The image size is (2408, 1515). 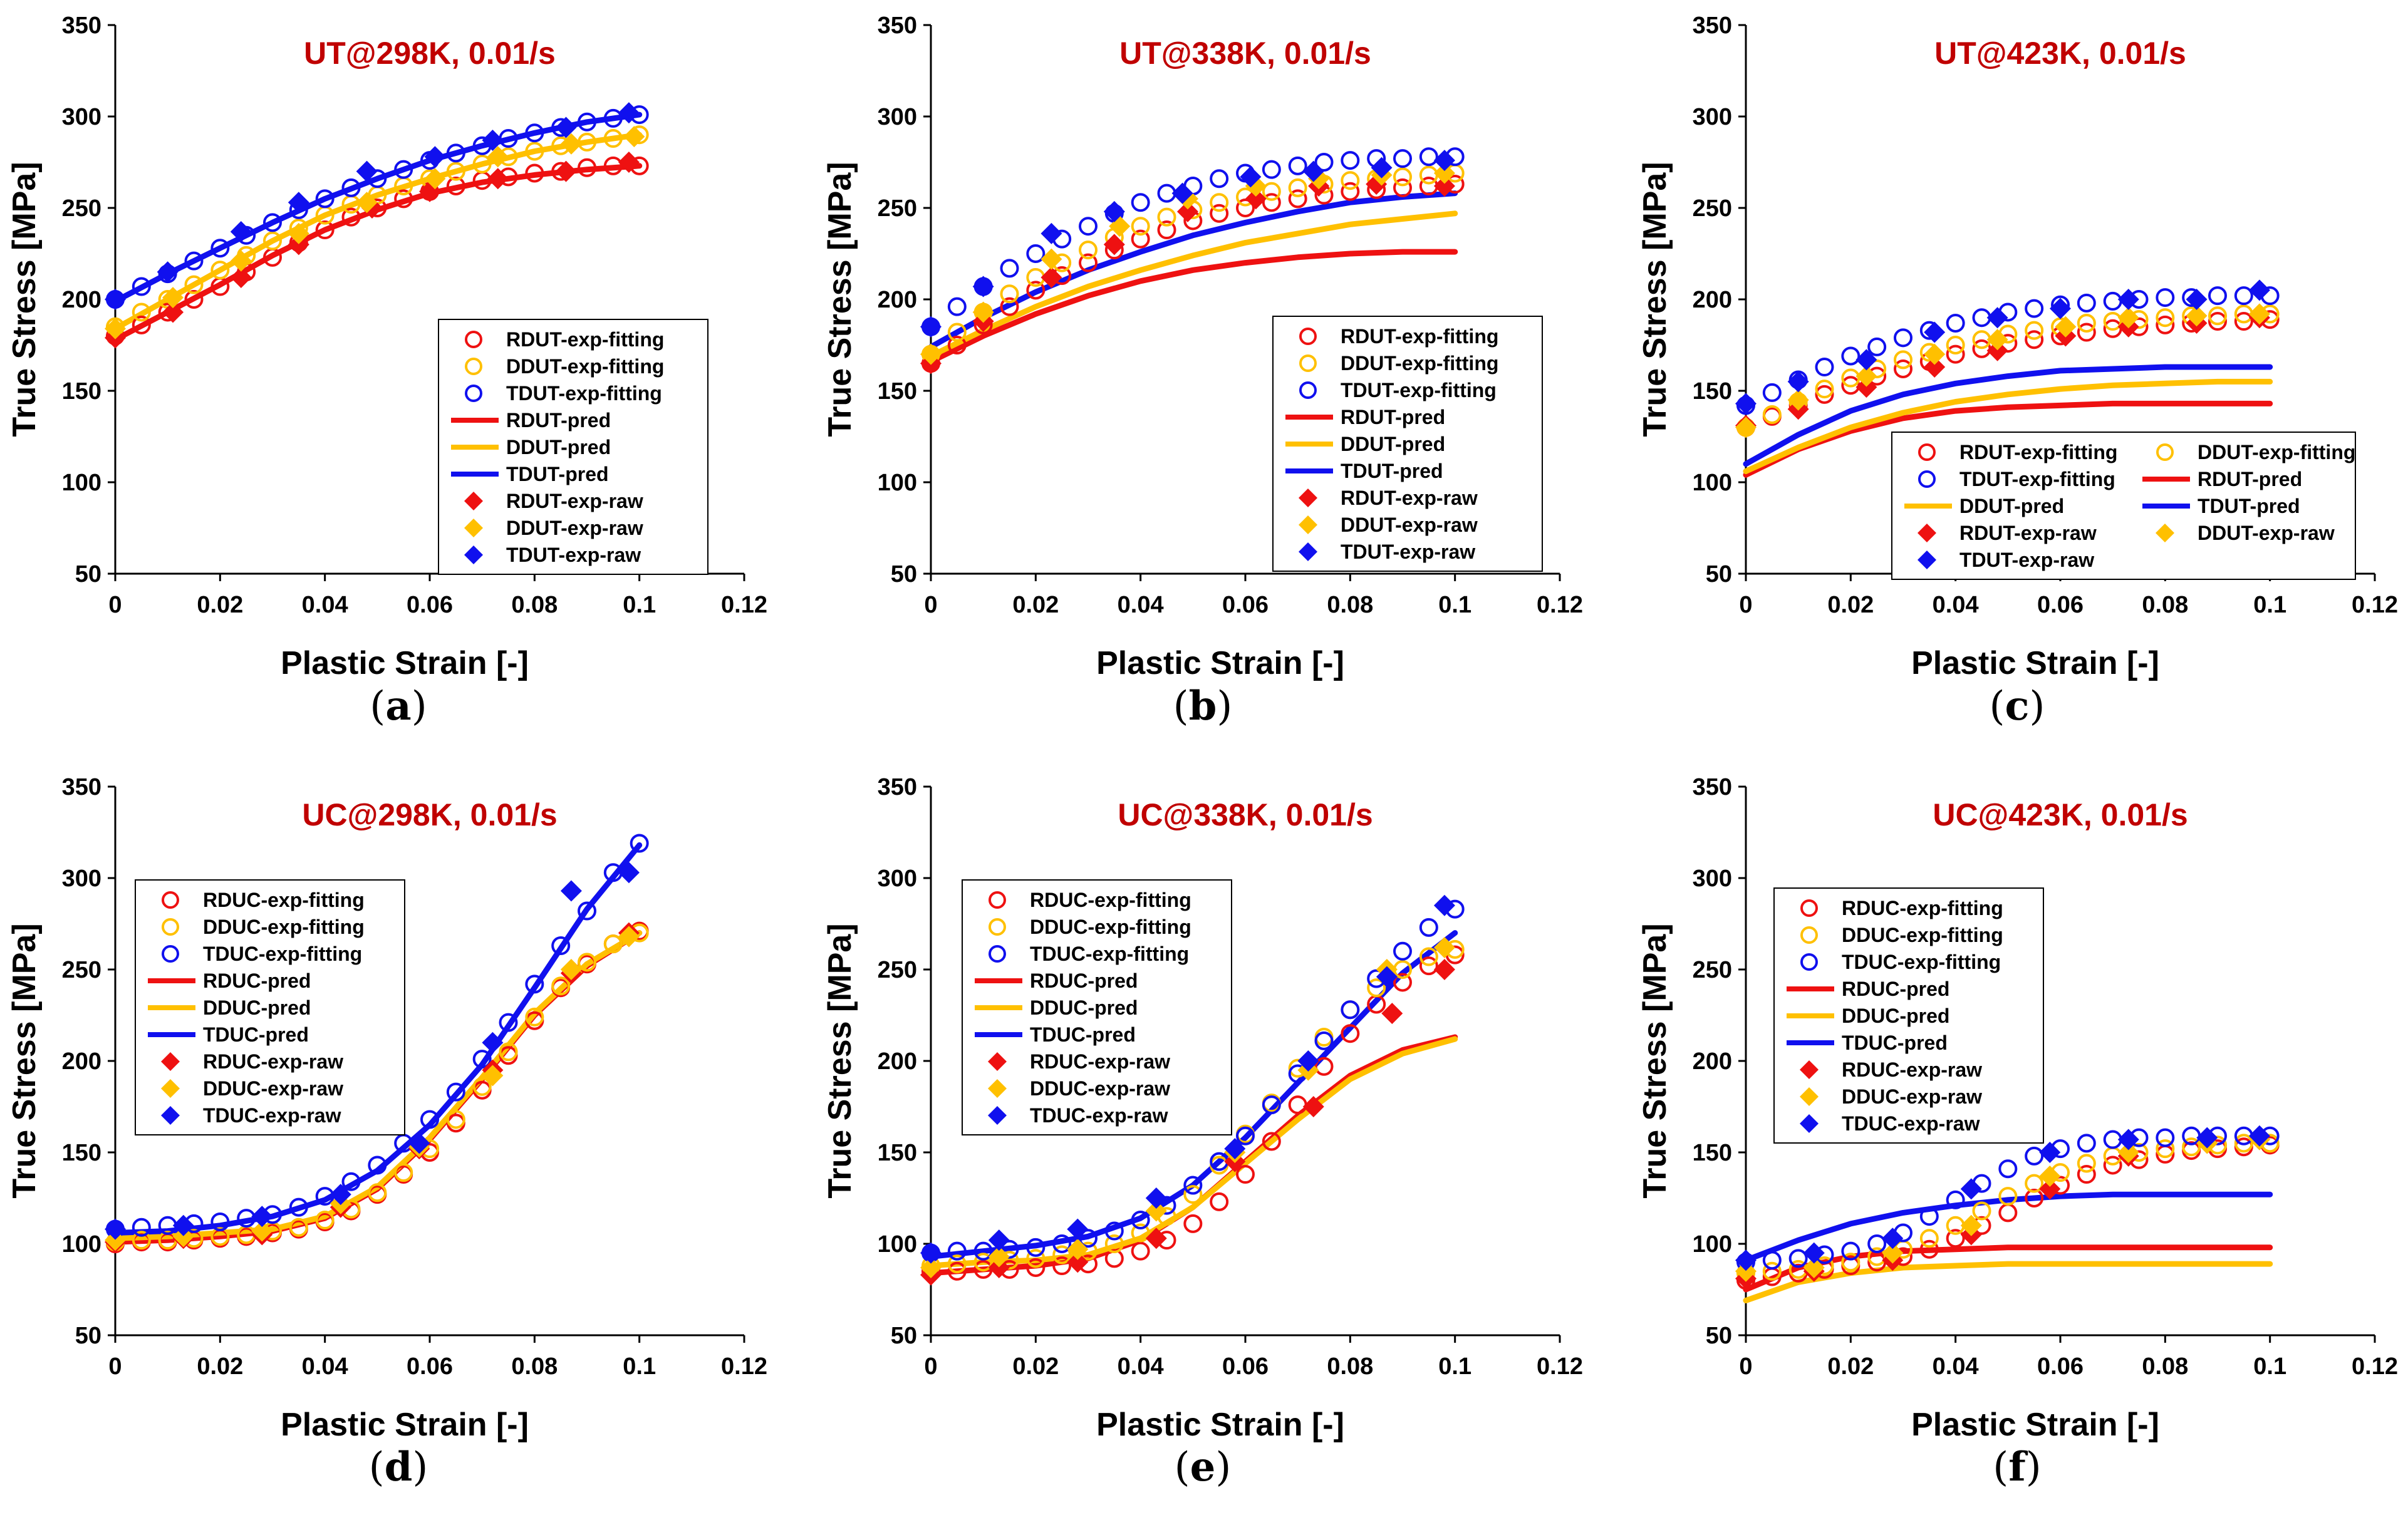 What do you see at coordinates (430, 605) in the screenshot?
I see `x-tick-label: 0.06` at bounding box center [430, 605].